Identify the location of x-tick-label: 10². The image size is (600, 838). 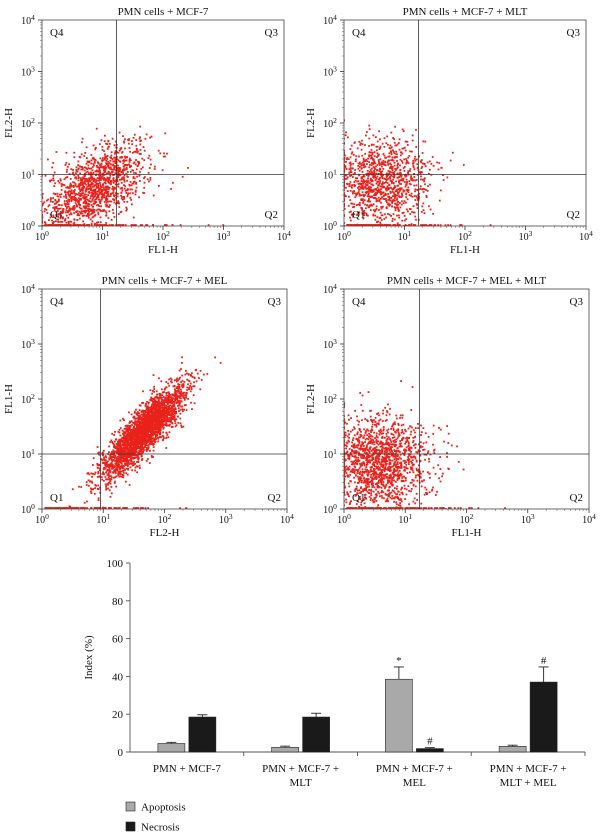
(465, 236).